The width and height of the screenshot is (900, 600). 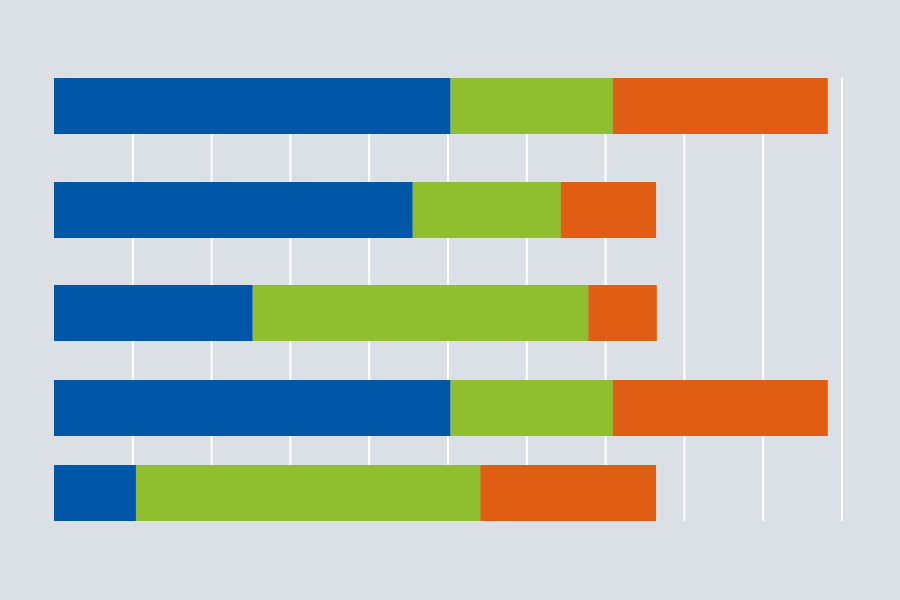 What do you see at coordinates (421, 313) in the screenshot?
I see `bar-segment-row3-series2` at bounding box center [421, 313].